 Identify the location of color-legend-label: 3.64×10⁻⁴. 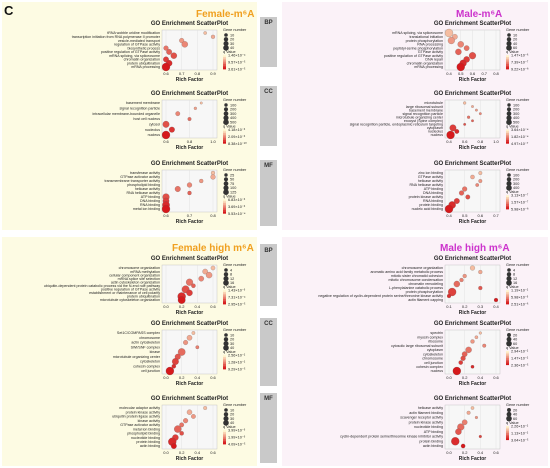
(520, 130).